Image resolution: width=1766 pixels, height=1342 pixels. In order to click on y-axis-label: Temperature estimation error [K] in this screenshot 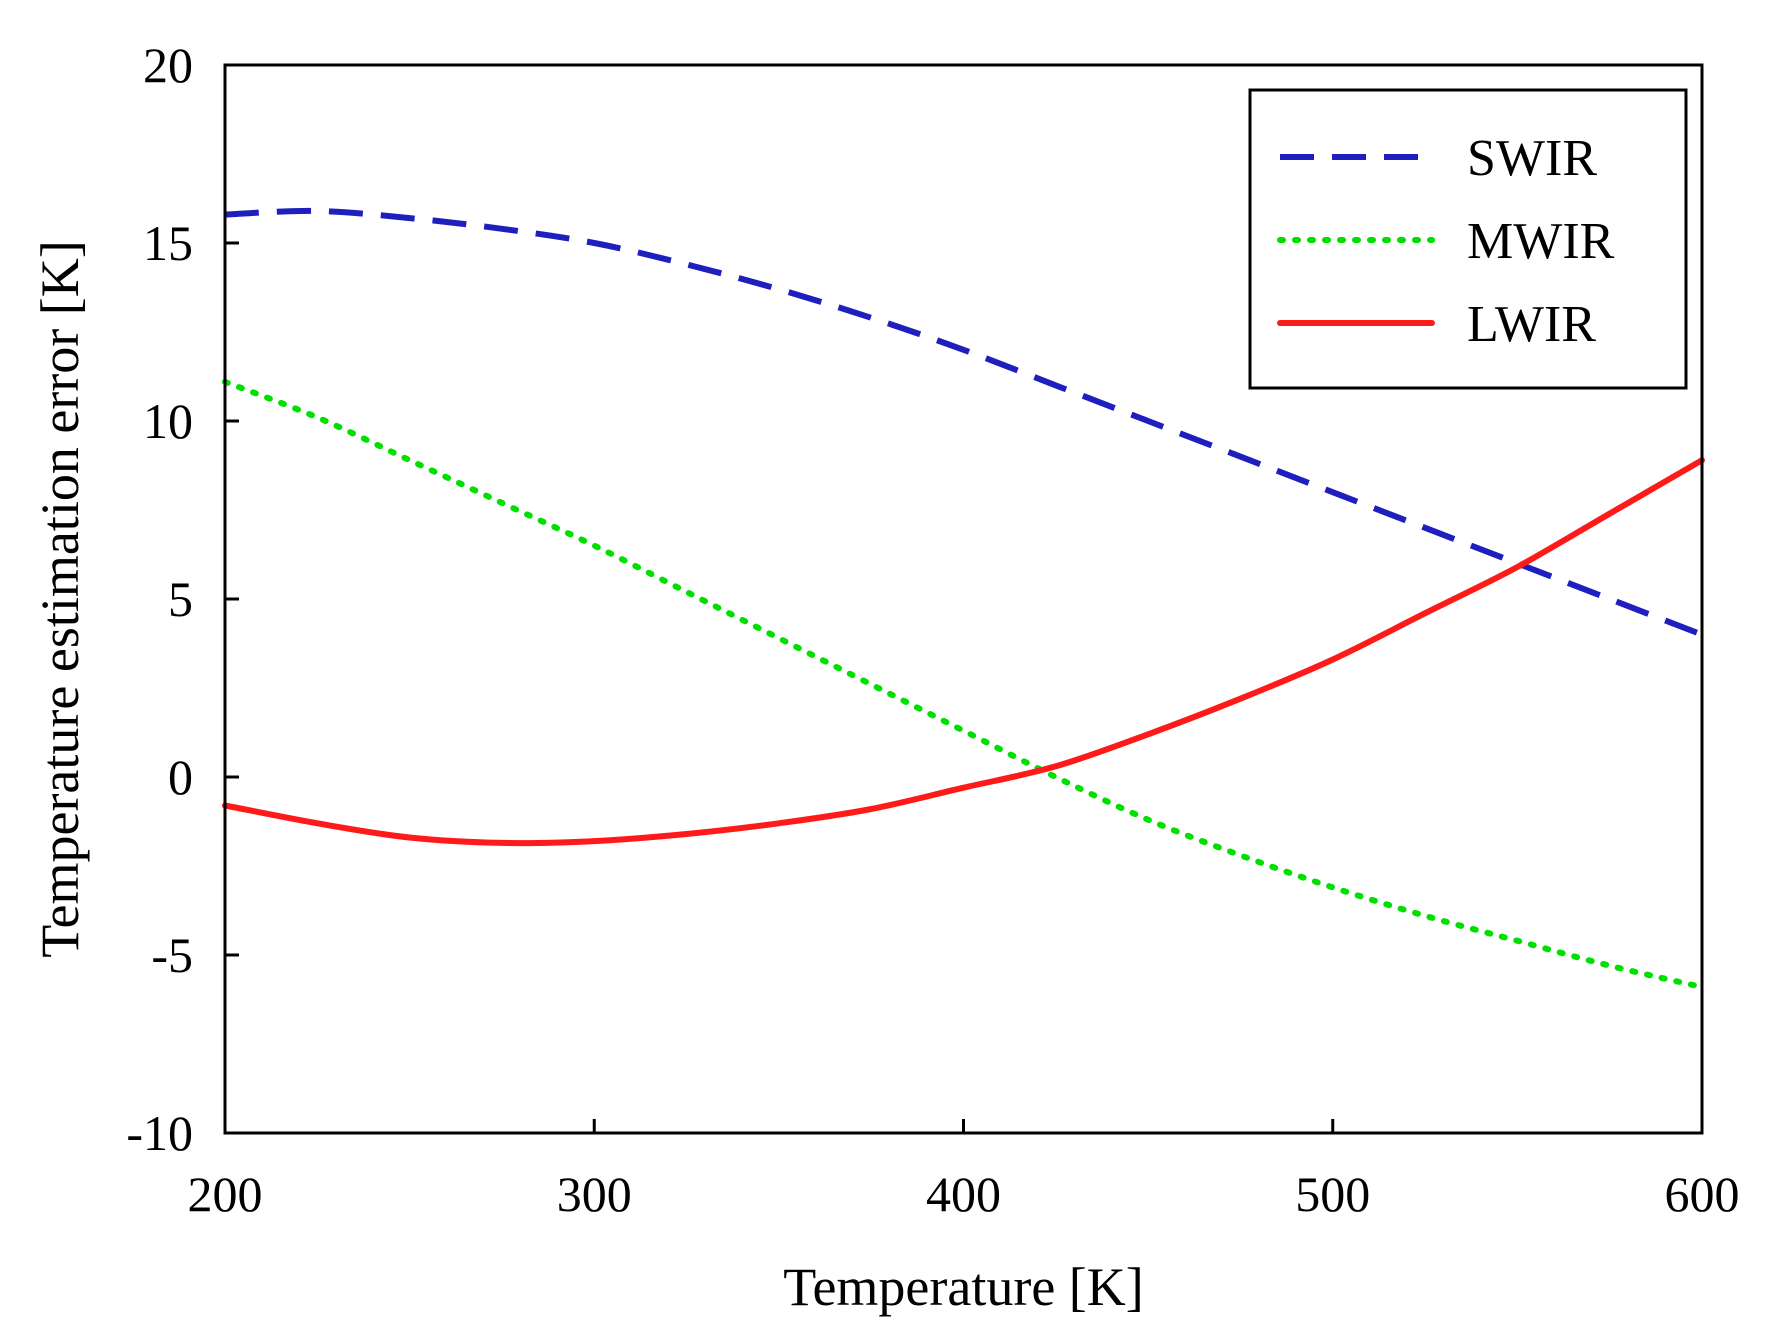, I will do `click(60, 598)`.